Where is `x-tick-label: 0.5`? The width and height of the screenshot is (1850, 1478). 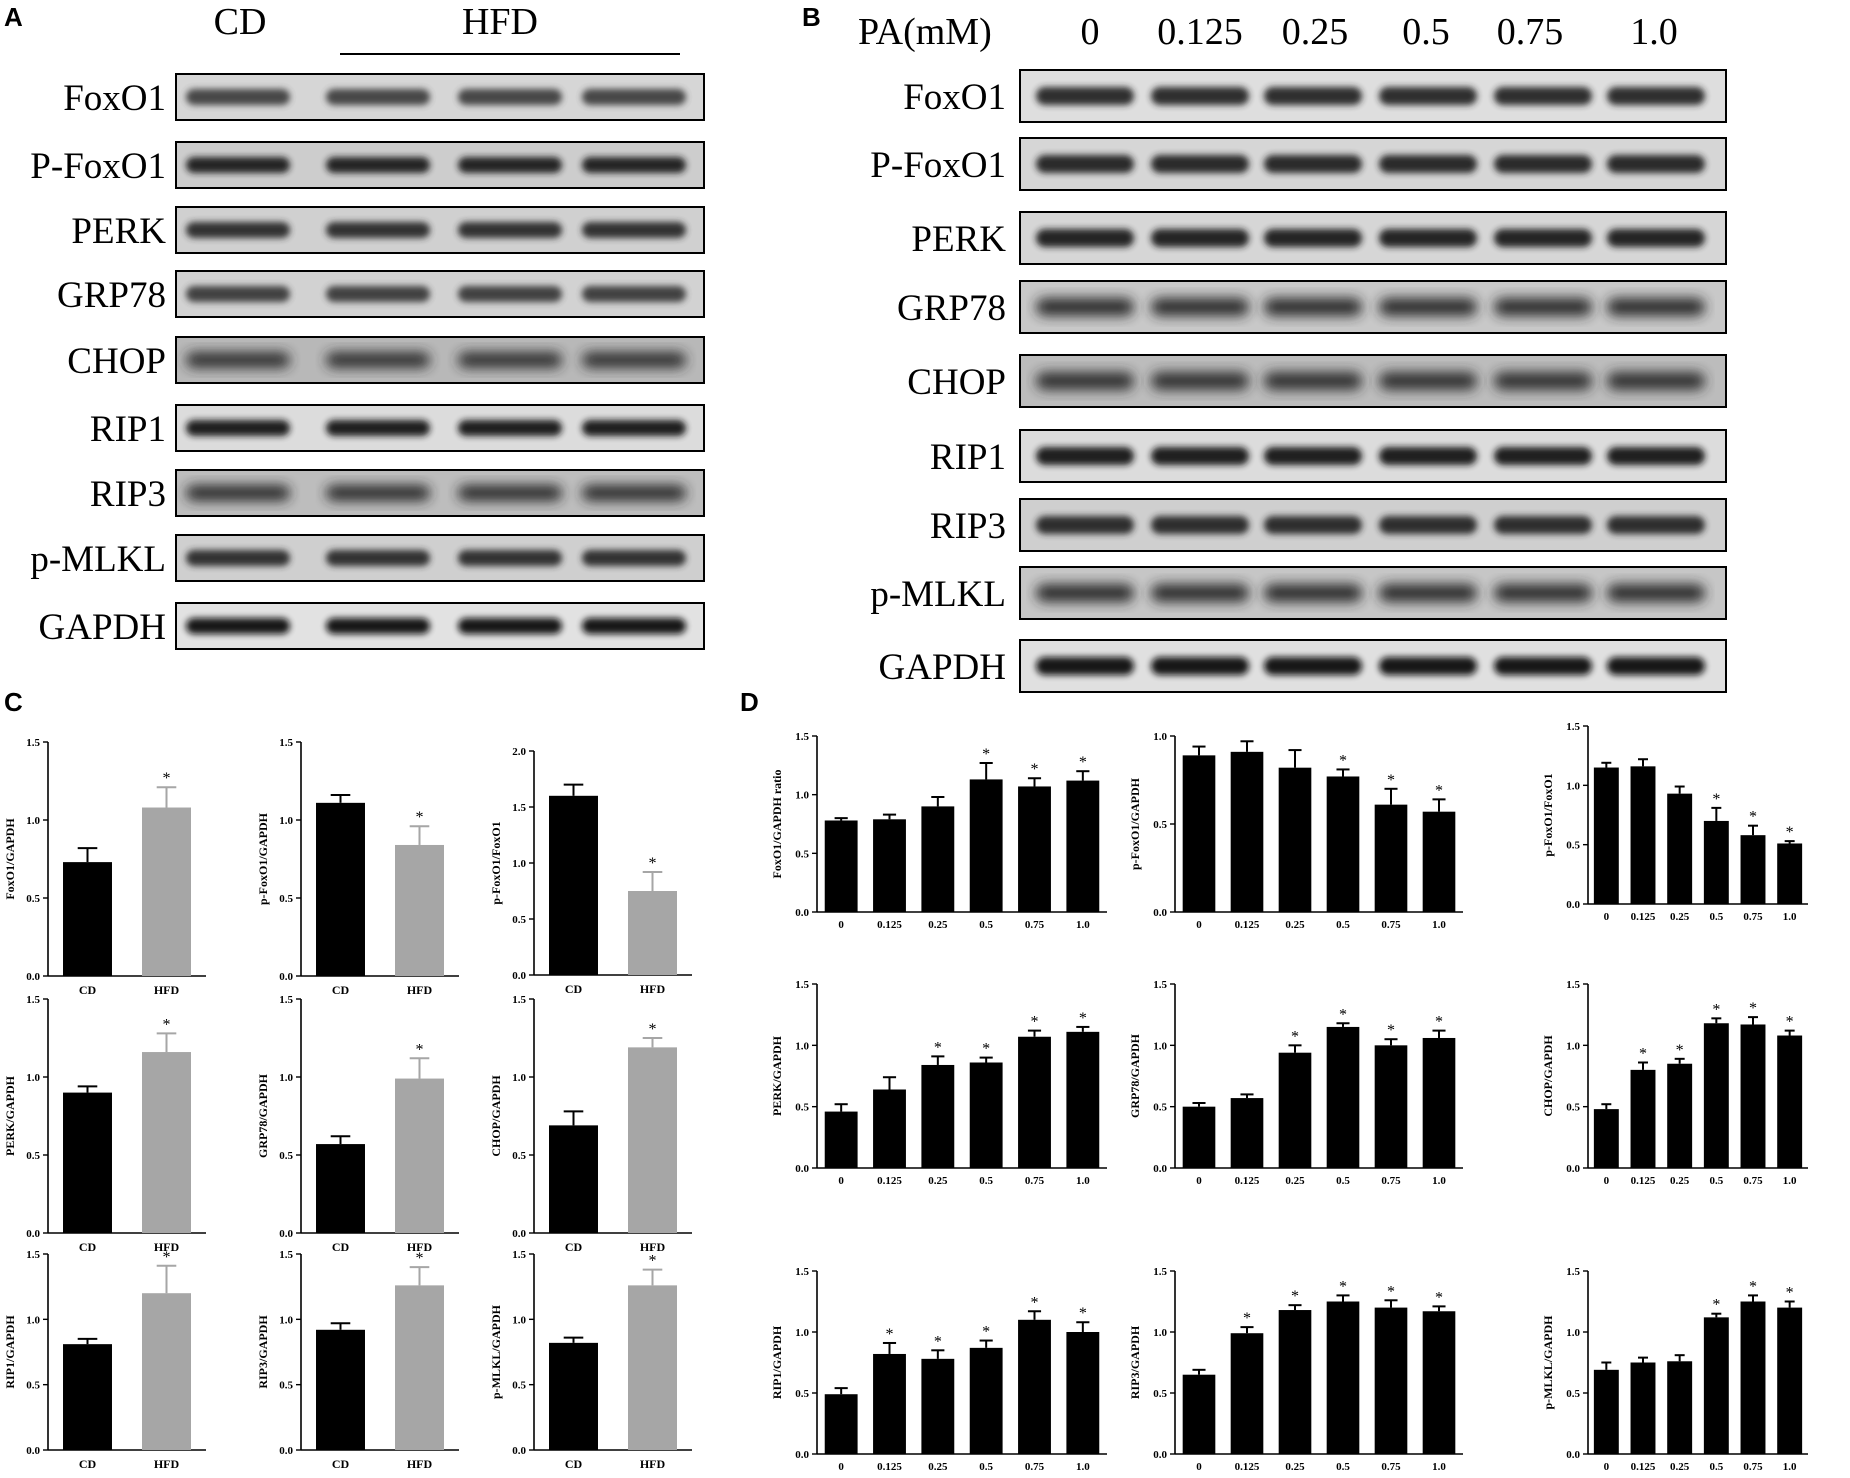
x-tick-label: 0.5 is located at coordinates (1343, 1467).